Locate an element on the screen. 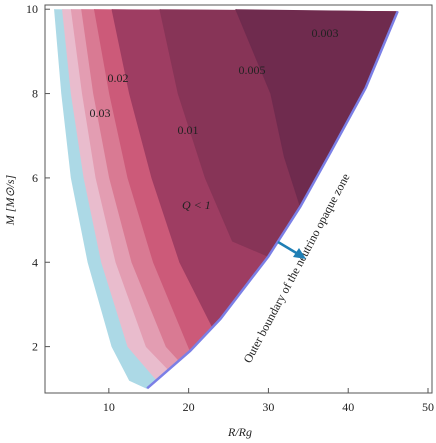 The width and height of the screenshot is (436, 443). contour-label: 0.02 is located at coordinates (118, 78).